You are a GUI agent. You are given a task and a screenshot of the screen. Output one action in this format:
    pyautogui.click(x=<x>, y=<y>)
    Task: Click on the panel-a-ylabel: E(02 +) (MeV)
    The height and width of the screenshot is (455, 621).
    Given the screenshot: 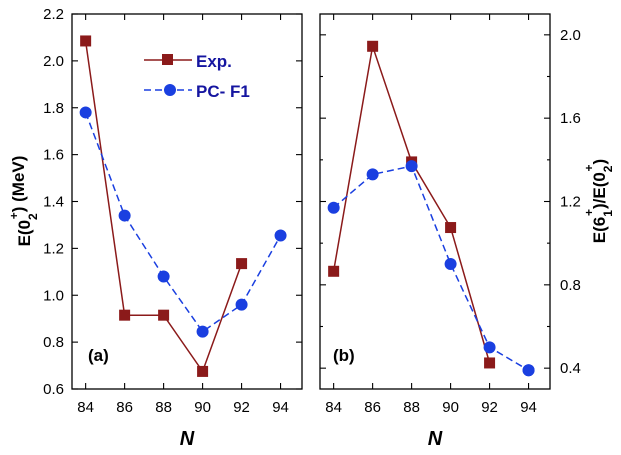 What is the action you would take?
    pyautogui.click(x=23, y=201)
    